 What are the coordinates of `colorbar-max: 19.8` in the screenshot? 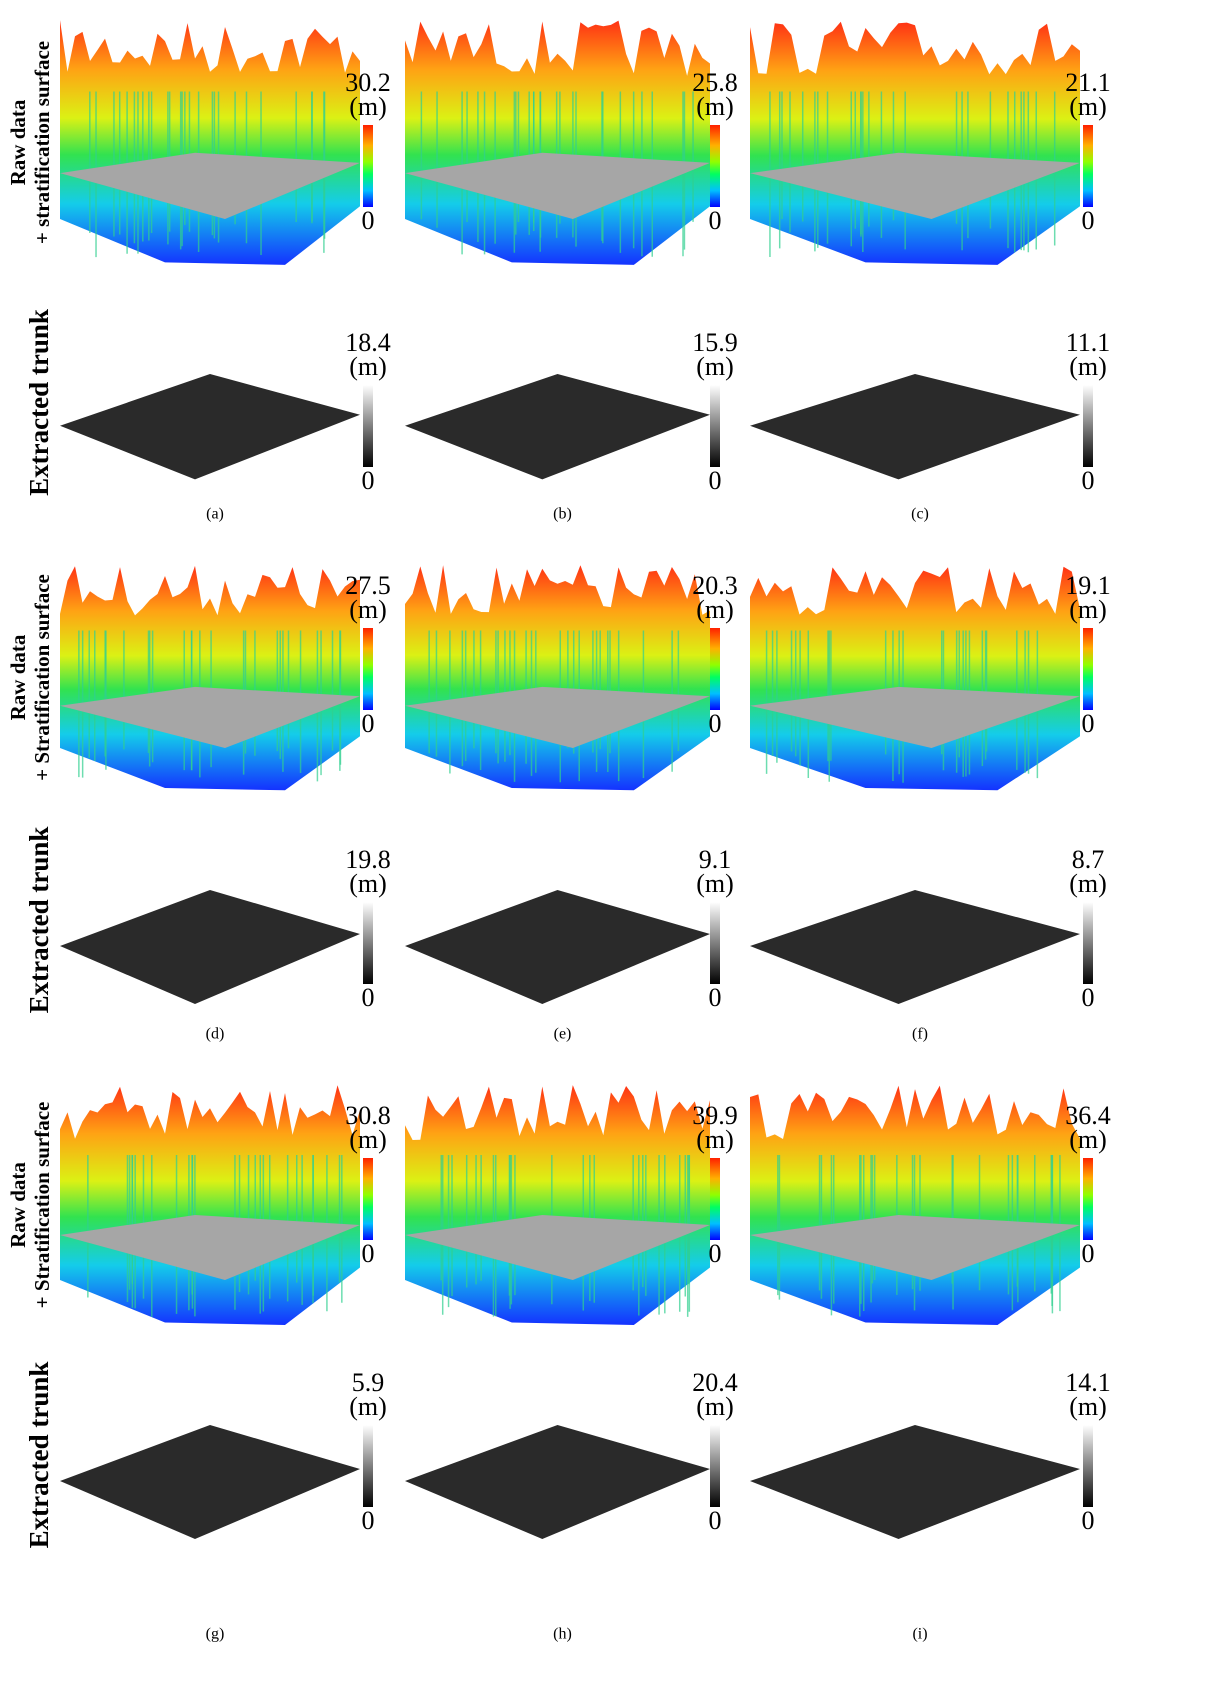 It's located at (368, 859).